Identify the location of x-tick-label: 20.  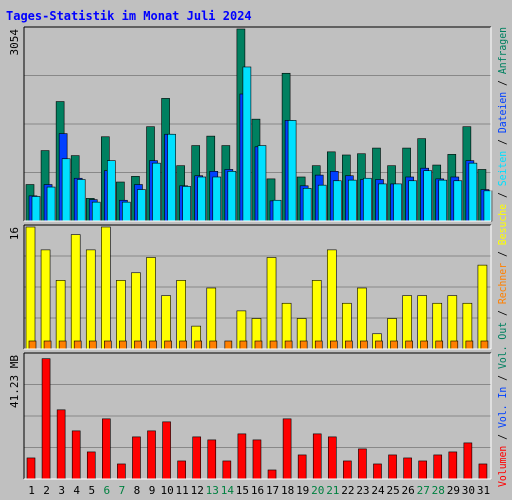
(317, 490).